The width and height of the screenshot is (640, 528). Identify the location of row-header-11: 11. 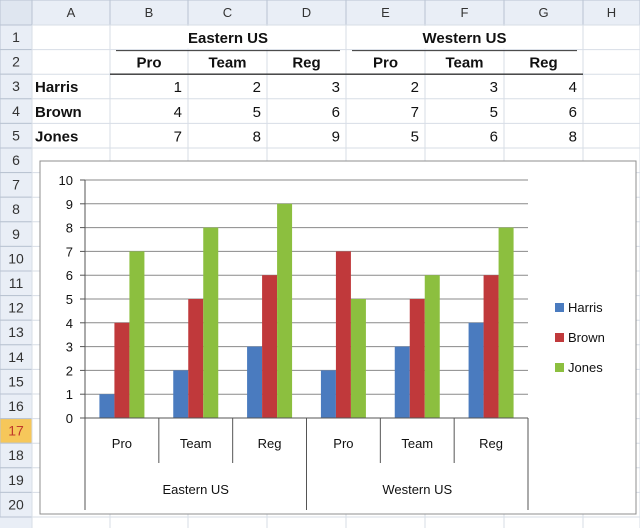
(16, 283).